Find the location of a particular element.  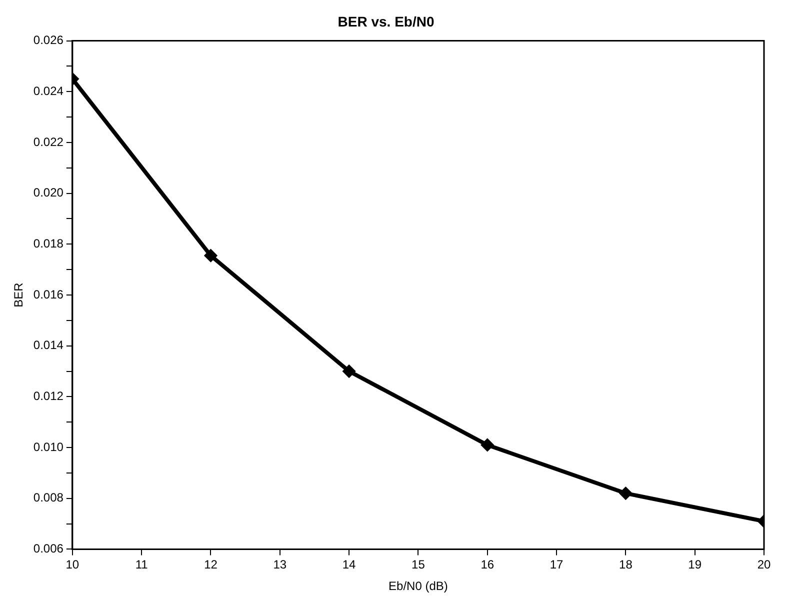

x-tick-label: 17 is located at coordinates (557, 565).